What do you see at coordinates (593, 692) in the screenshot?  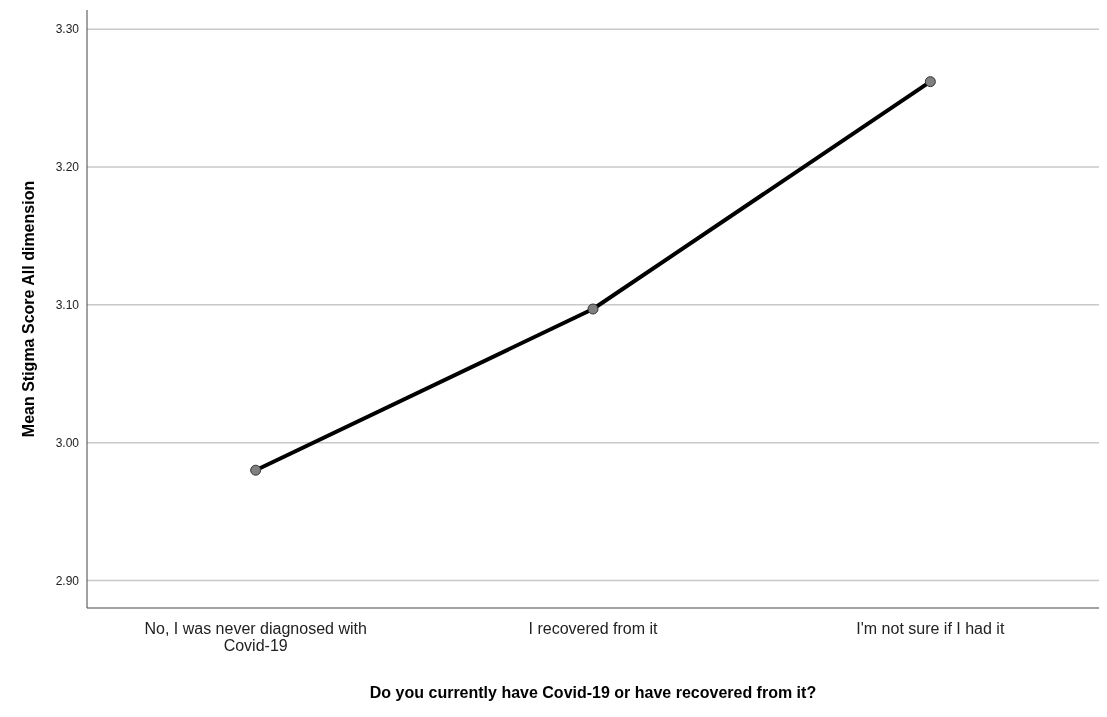 I see `x-axis-title: Do you currently have Covid-19 or have recovered from it?` at bounding box center [593, 692].